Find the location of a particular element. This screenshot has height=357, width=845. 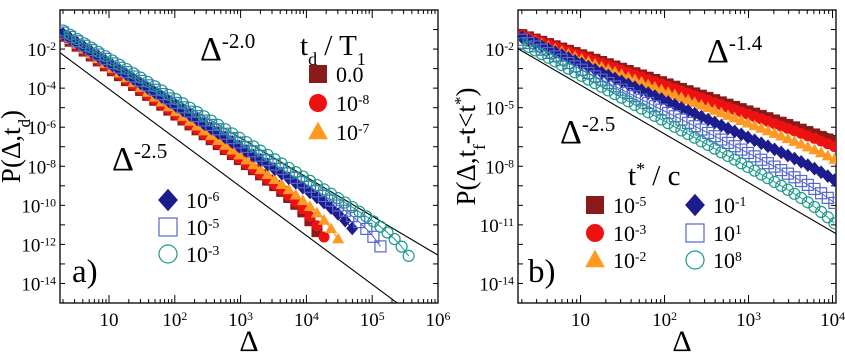

y-tick-label: 10⁻⁵ is located at coordinates (499, 109).